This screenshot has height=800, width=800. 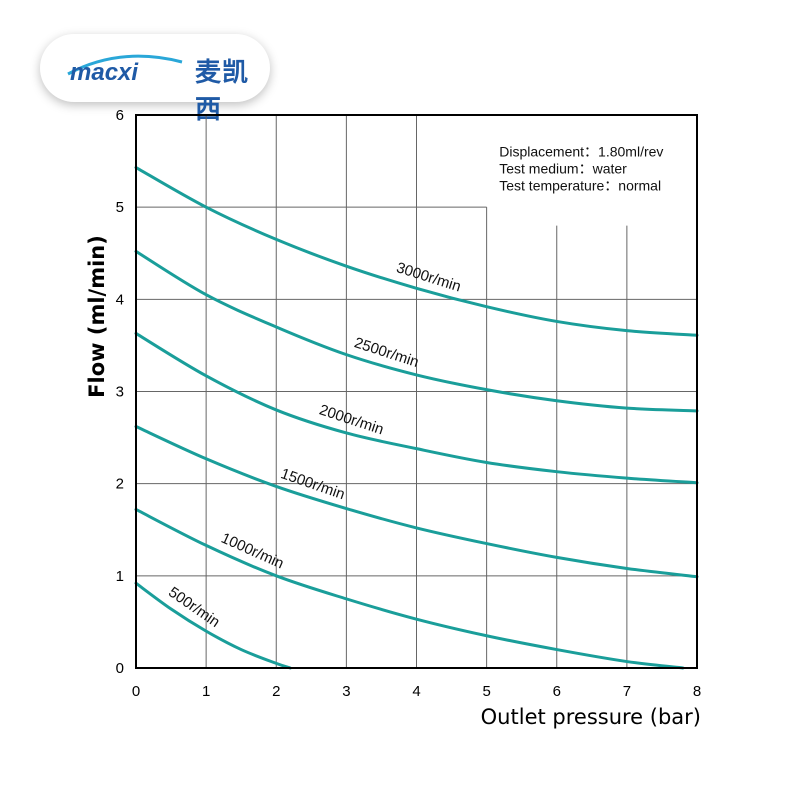 I want to click on macxi-logo-icon: macxi, so click(x=125, y=70).